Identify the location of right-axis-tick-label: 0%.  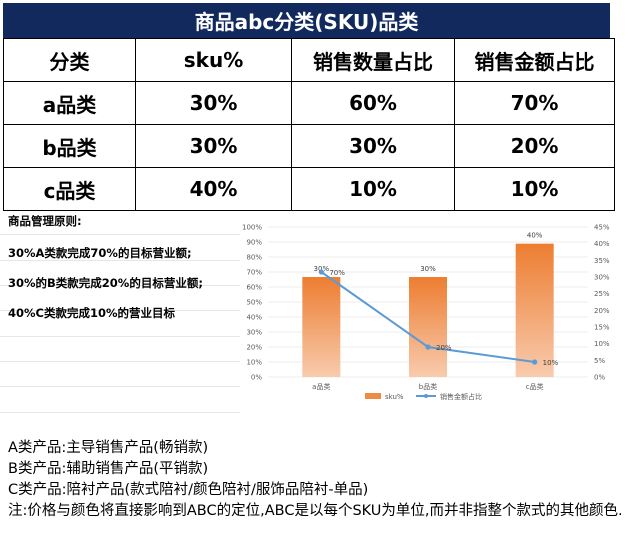
(599, 378).